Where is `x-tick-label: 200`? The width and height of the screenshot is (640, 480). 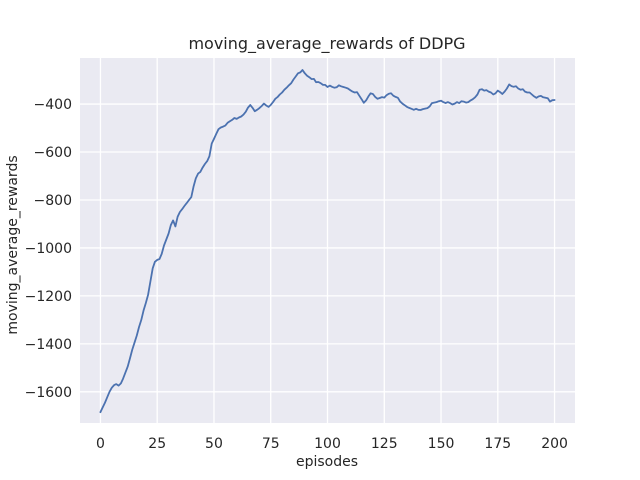 x-tick-label: 200 is located at coordinates (554, 444).